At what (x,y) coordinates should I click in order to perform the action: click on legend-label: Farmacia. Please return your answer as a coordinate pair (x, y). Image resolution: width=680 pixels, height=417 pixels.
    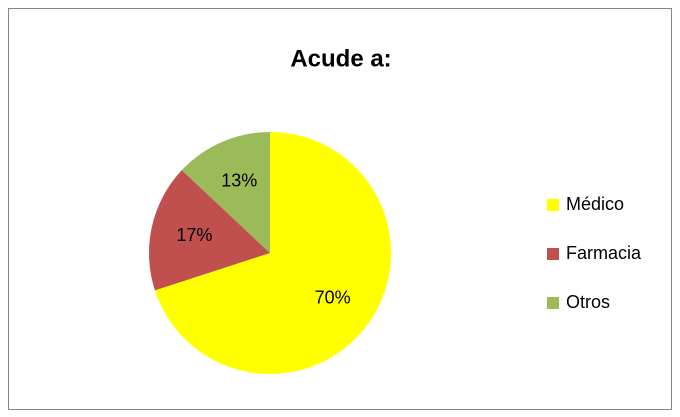
    Looking at the image, I should click on (604, 253).